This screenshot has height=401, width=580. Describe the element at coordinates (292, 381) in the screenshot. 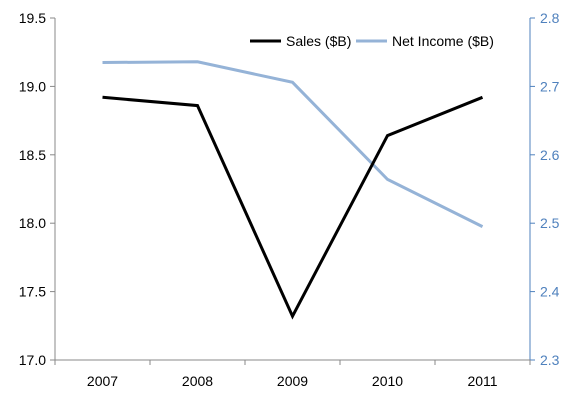

I see `x-axis-tick-label: 2009` at that location.